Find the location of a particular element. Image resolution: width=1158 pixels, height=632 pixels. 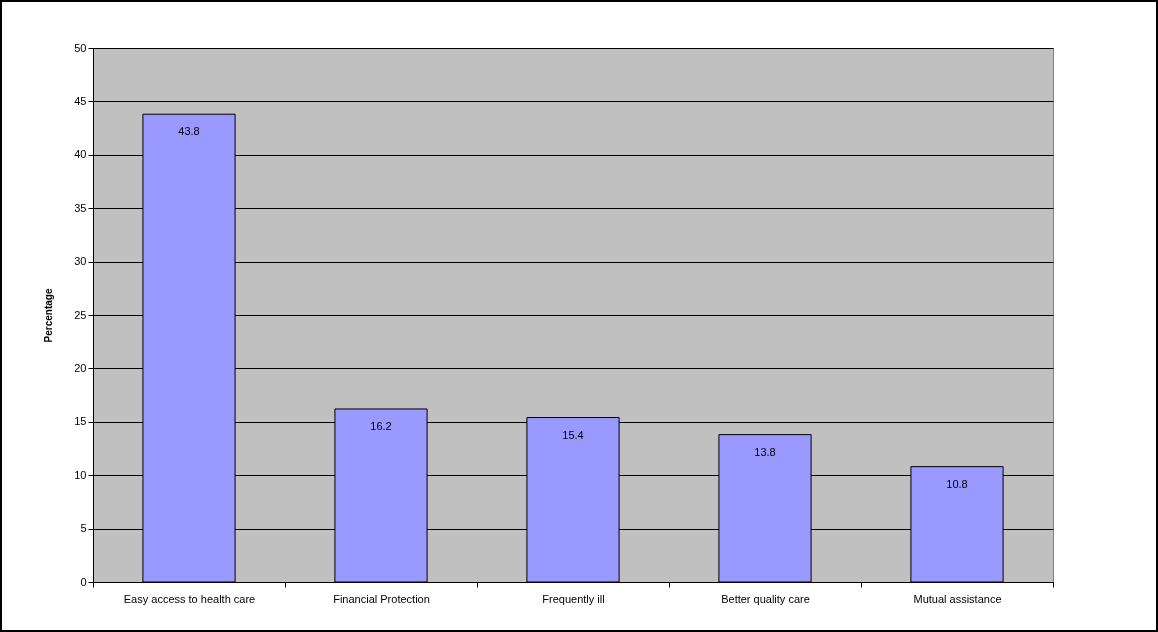

data-label: 10.8 is located at coordinates (957, 483).